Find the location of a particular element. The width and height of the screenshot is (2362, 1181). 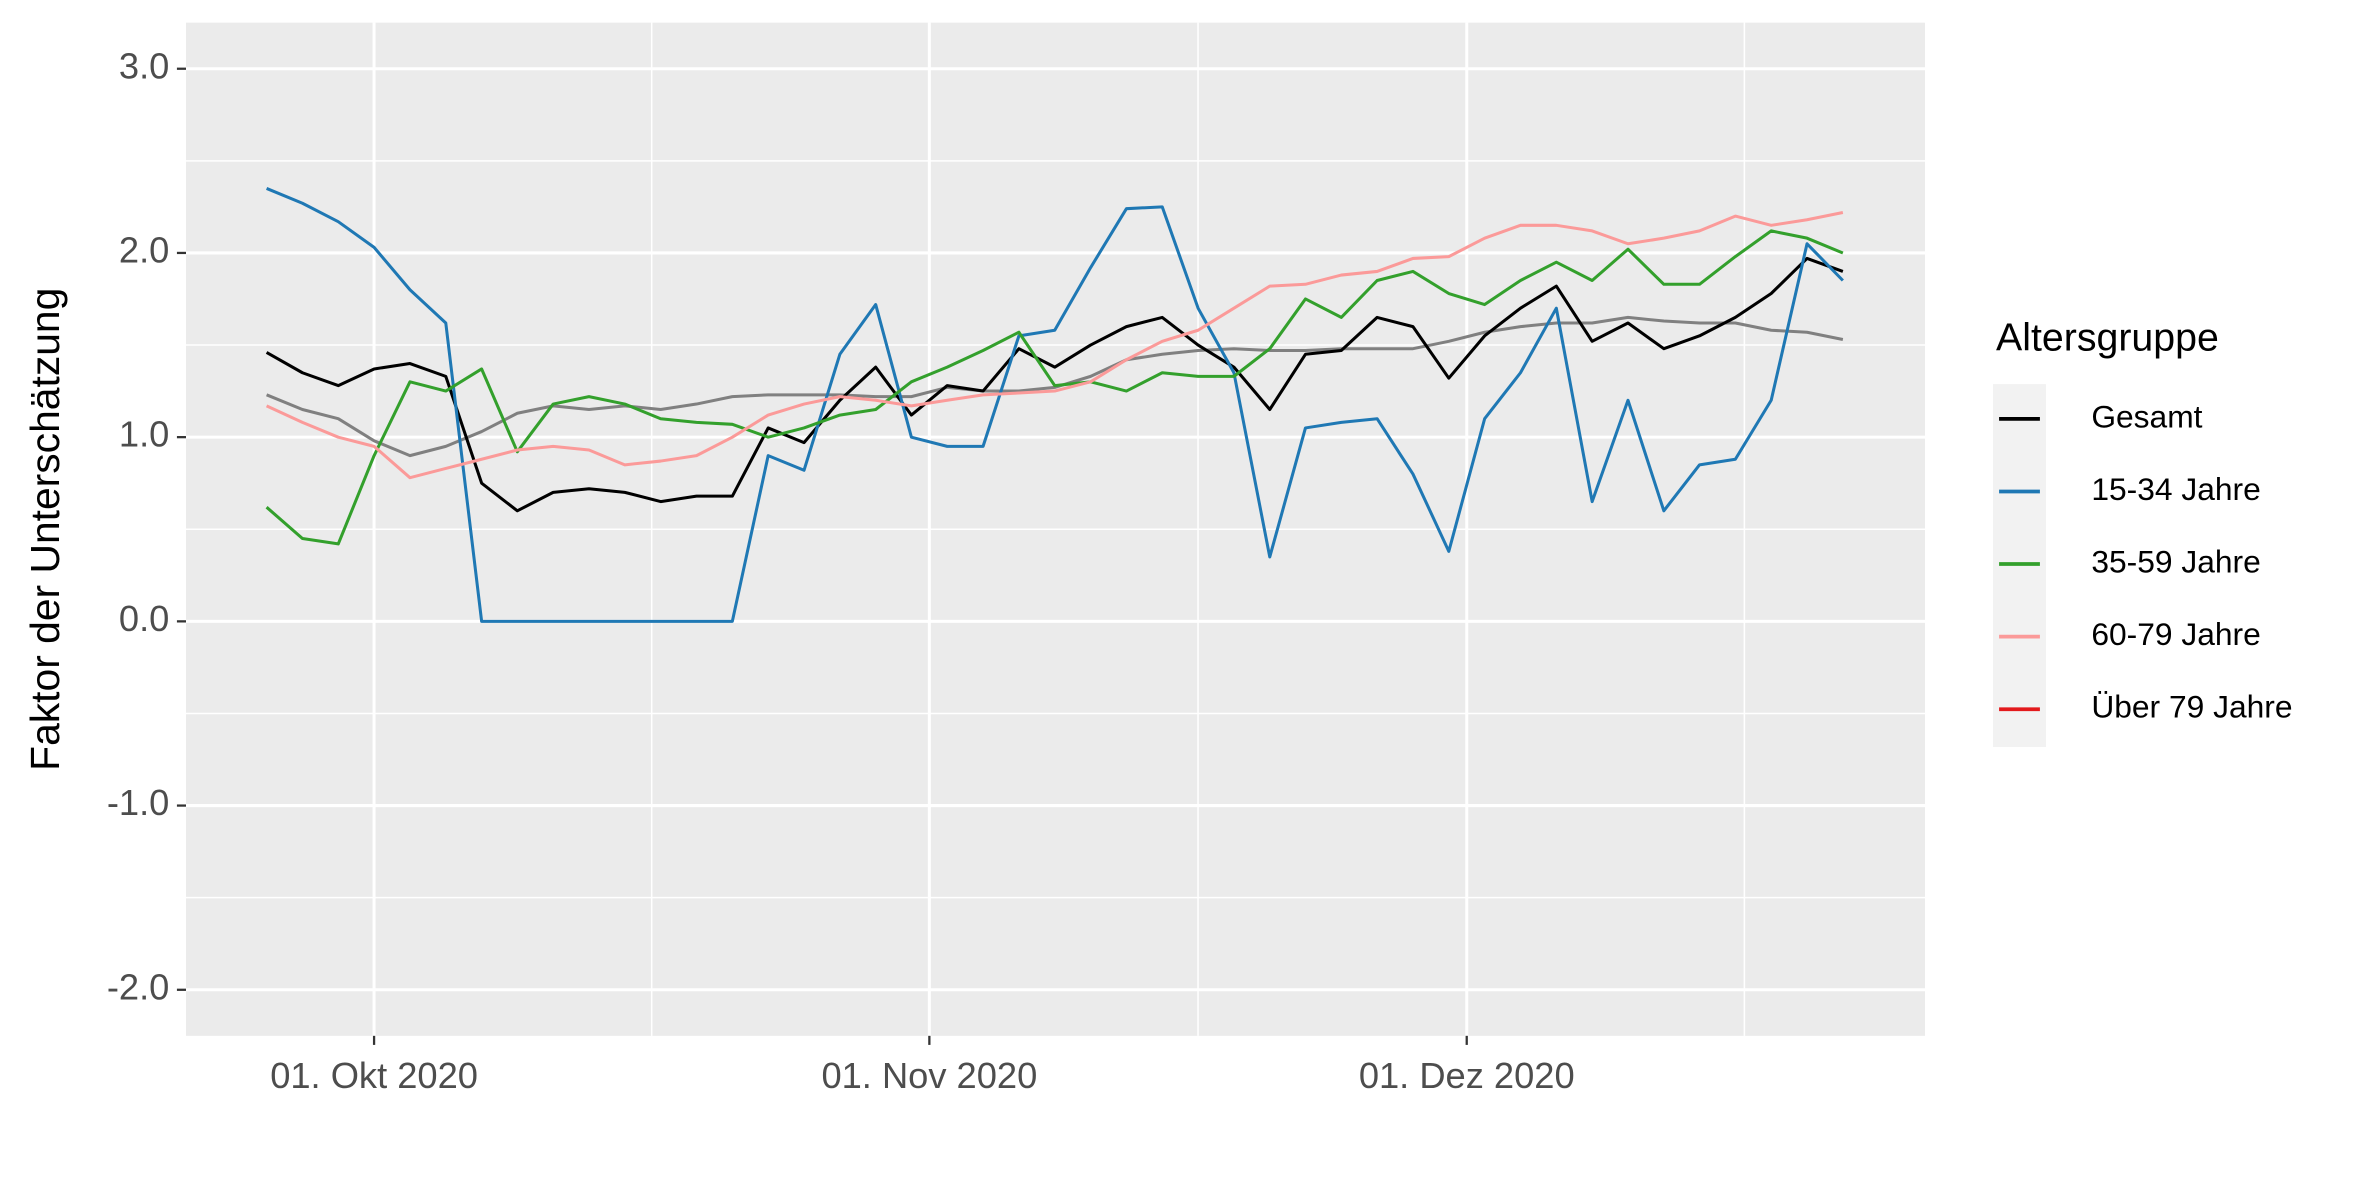

y-tick-label: 1.0 is located at coordinates (144, 434).